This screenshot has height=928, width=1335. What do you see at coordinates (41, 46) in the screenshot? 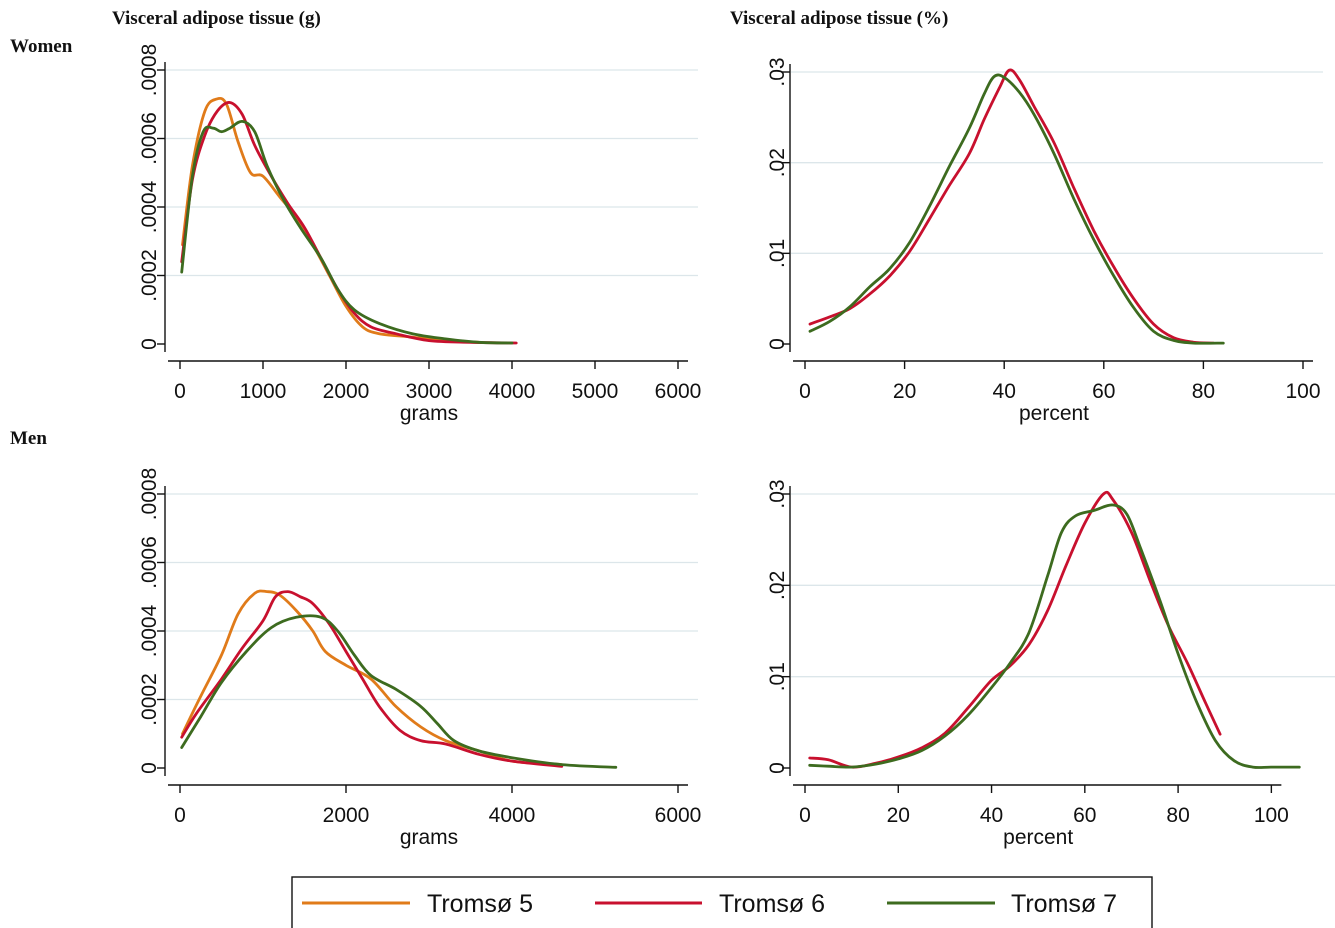
I see `row-header-women: Women` at bounding box center [41, 46].